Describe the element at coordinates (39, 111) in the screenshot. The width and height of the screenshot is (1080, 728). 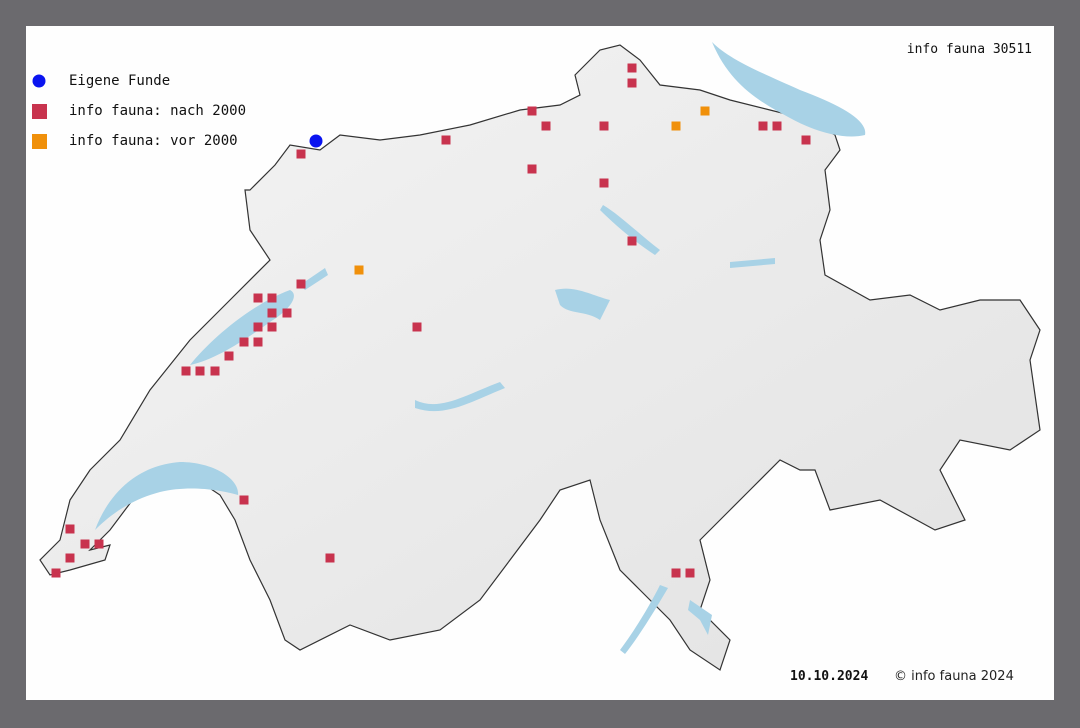
I see `red-square-icon` at that location.